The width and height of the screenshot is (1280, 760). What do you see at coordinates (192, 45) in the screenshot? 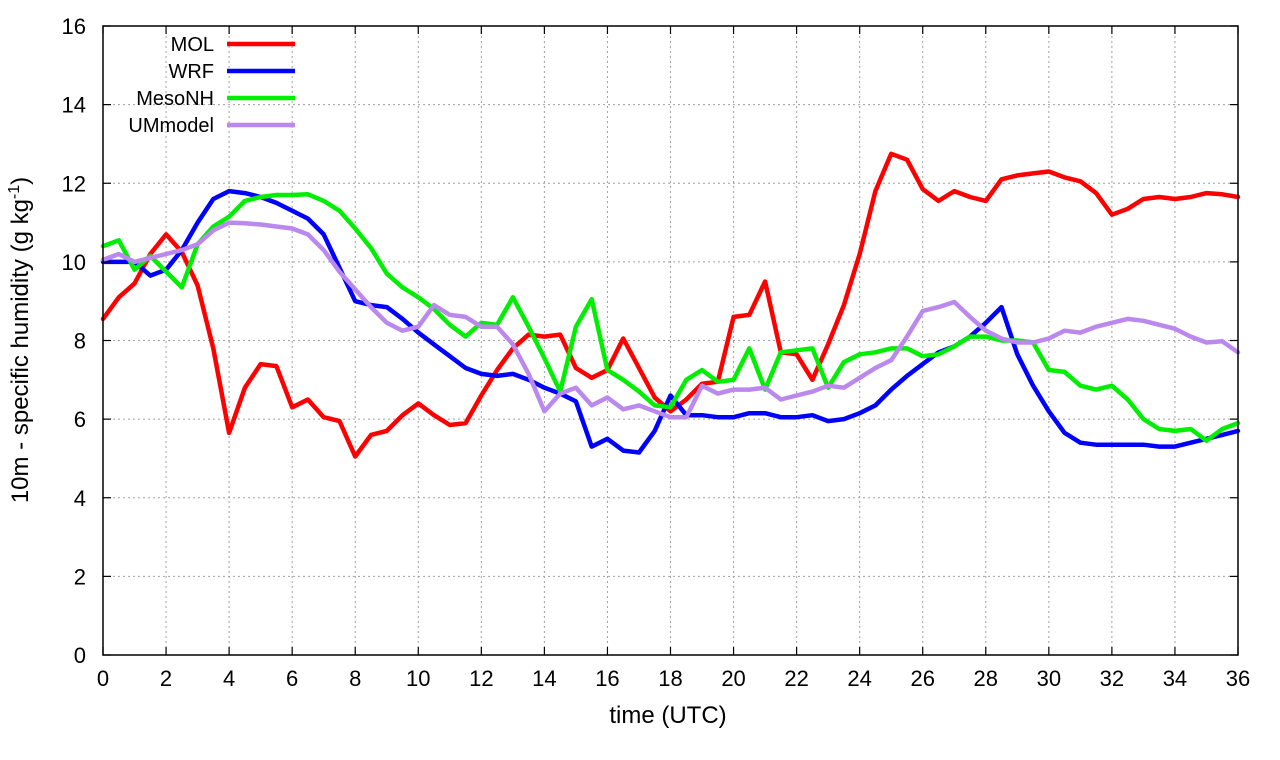
I see `legend-label-mol: MOL` at bounding box center [192, 45].